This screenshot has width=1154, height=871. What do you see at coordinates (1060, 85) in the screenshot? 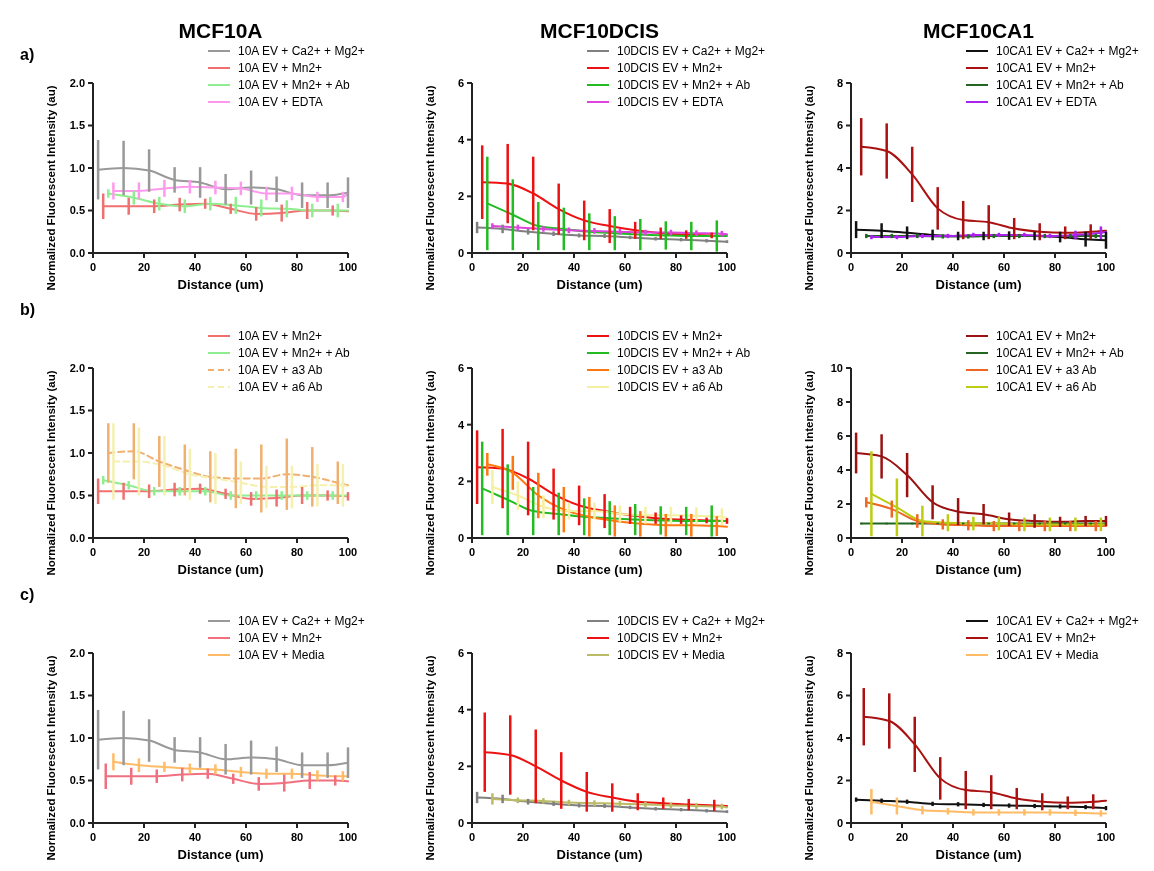
I see `legend-label: 10CA1 EV + Mn2+ + Ab` at bounding box center [1060, 85].